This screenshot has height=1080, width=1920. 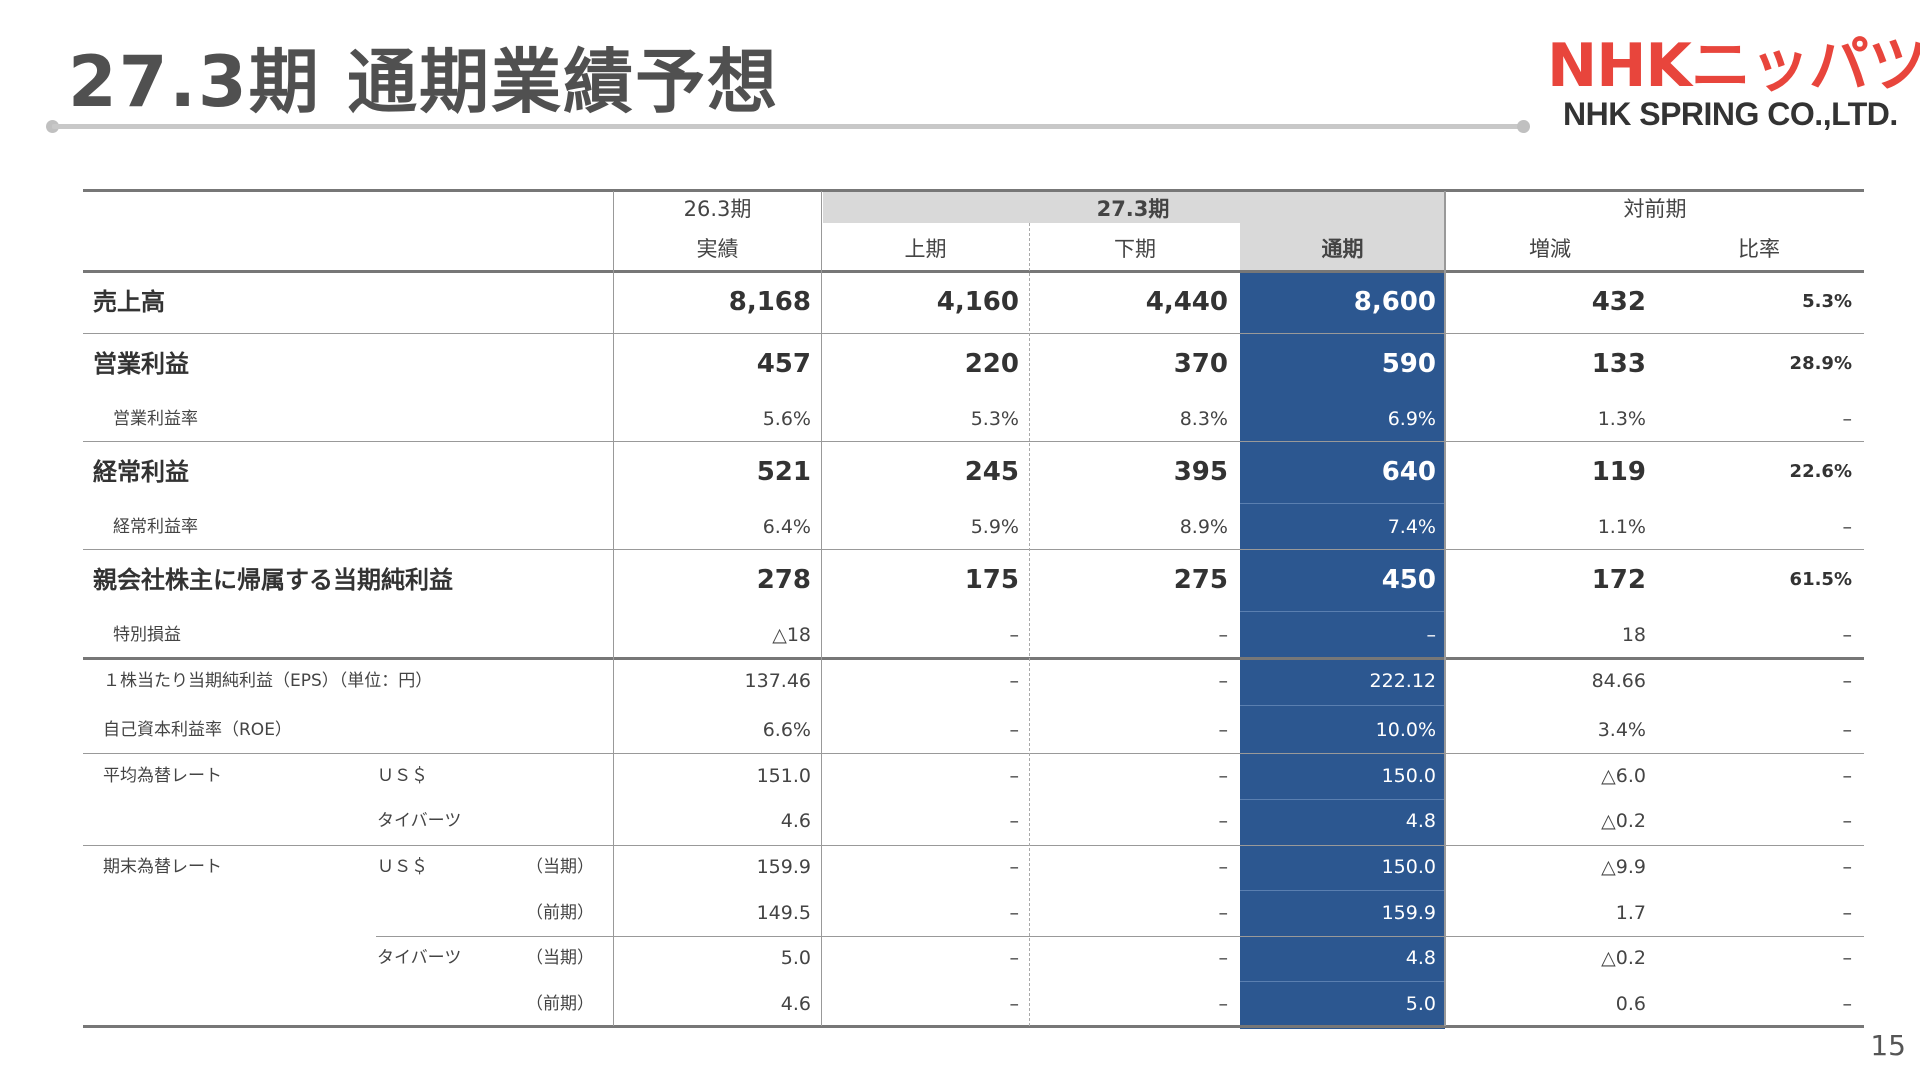 What do you see at coordinates (1621, 730) in the screenshot?
I see `table-cell: 3.4%` at bounding box center [1621, 730].